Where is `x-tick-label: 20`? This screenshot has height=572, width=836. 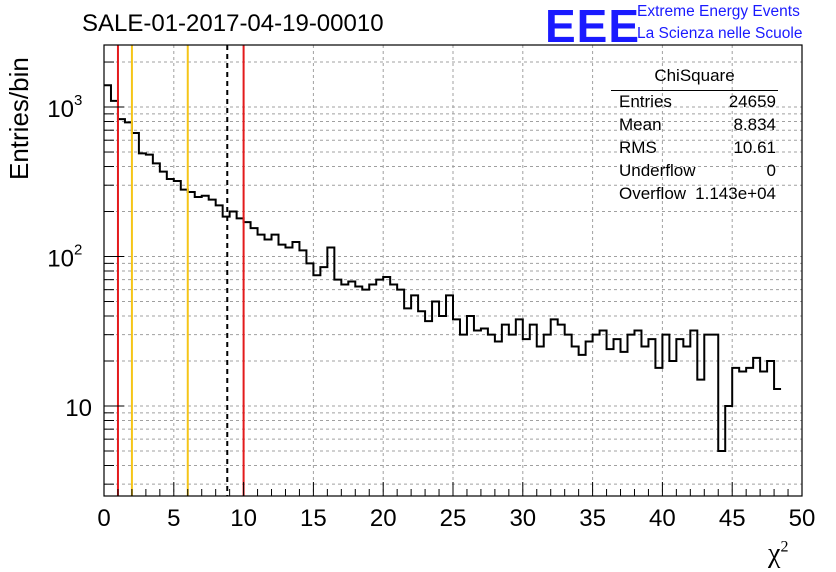
x-tick-label: 20 is located at coordinates (383, 518).